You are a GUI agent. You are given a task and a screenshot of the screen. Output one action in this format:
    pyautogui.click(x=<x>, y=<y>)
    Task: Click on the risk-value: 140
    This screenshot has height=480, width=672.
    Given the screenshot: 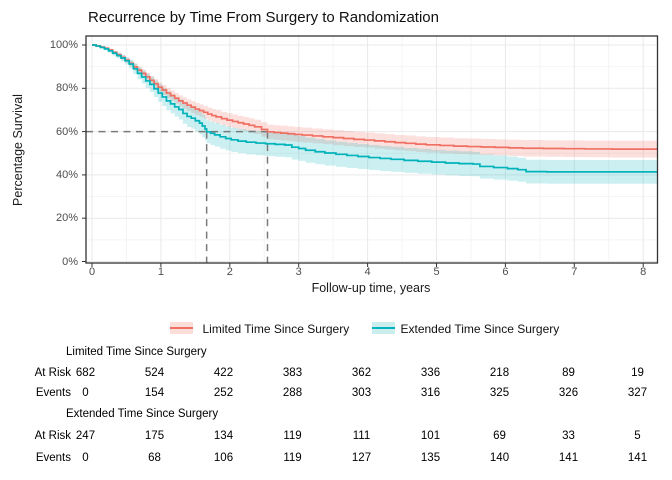 What is the action you would take?
    pyautogui.click(x=499, y=457)
    